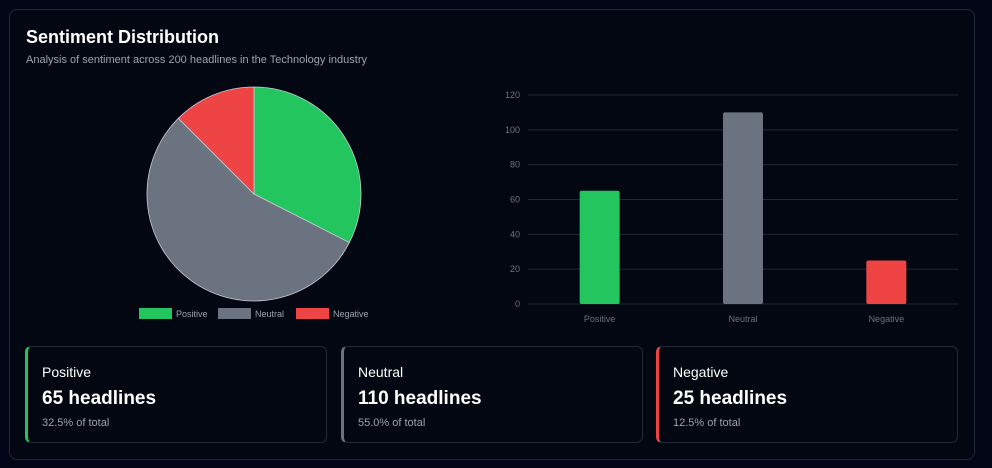  I want to click on y-tick-label: 0, so click(517, 304).